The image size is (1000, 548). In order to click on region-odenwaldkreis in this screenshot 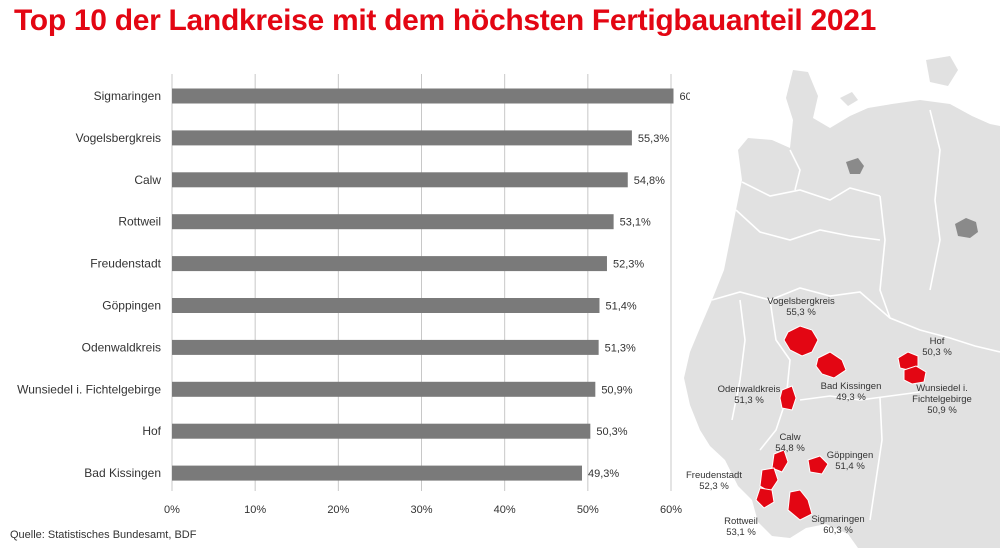, I will do `click(788, 398)`.